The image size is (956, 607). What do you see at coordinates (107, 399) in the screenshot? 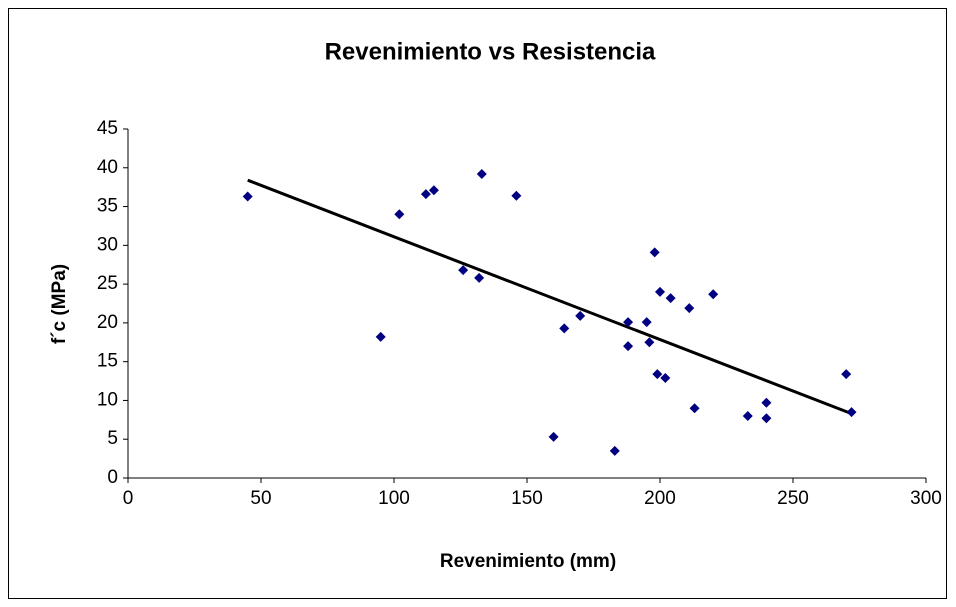
I see `y-tick-label: 10` at bounding box center [107, 399].